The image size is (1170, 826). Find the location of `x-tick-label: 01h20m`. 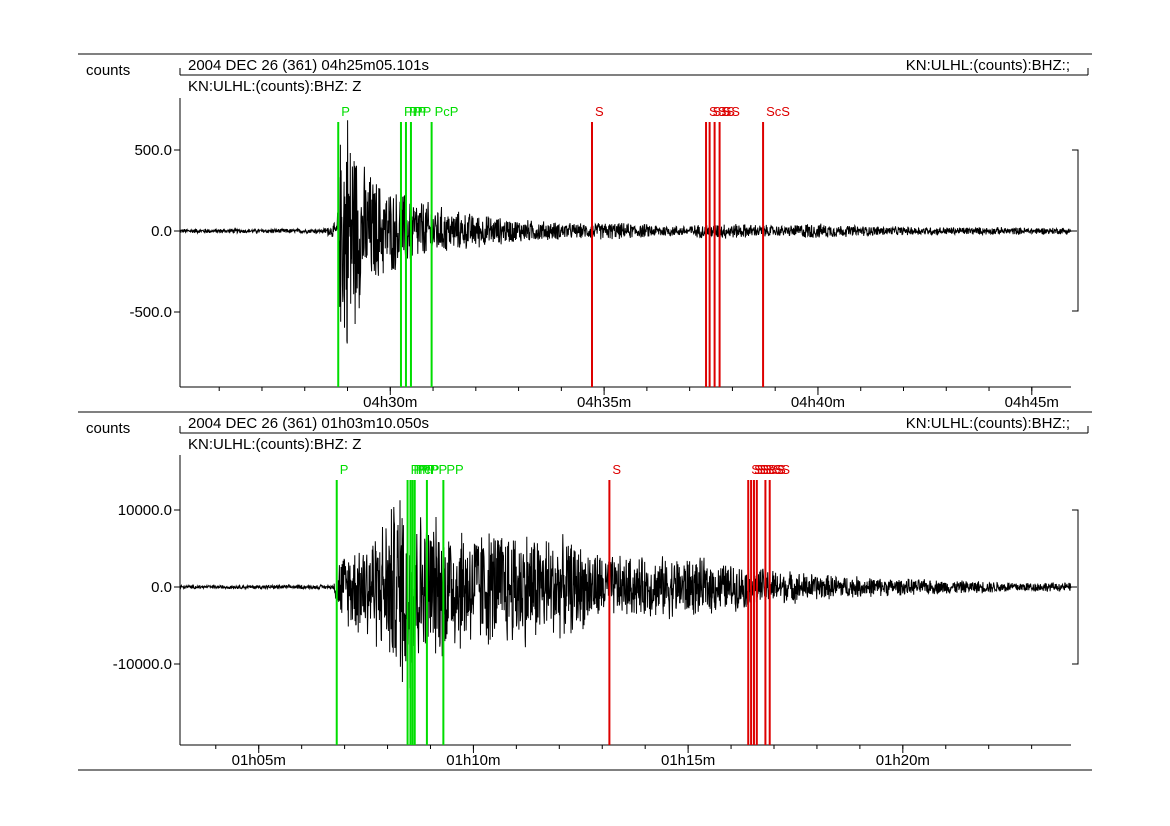

x-tick-label: 01h20m is located at coordinates (903, 760).